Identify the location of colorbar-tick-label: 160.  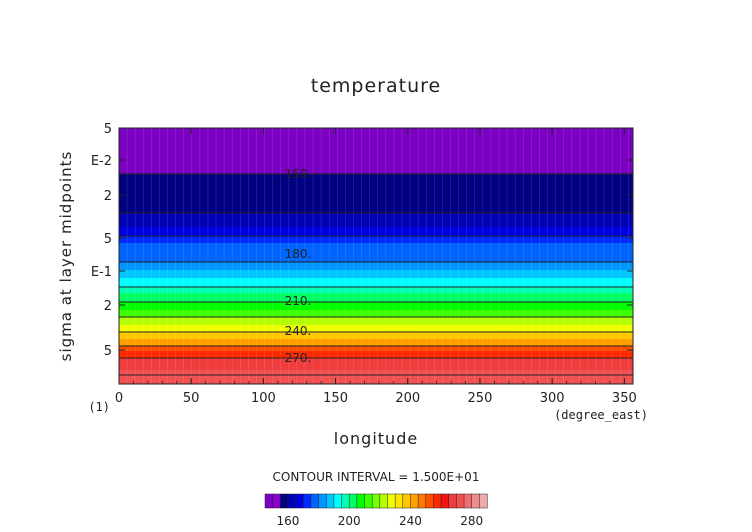
(288, 521).